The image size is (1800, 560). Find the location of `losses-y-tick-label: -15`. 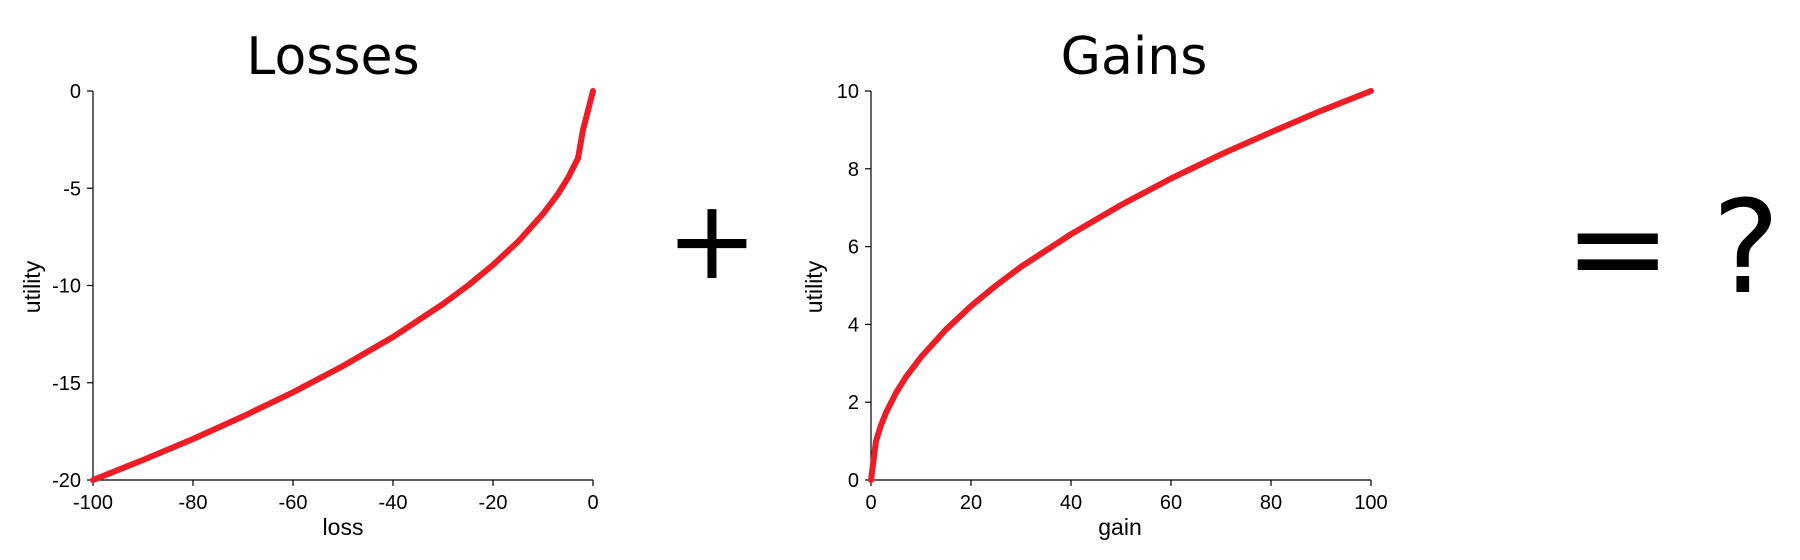

losses-y-tick-label: -15 is located at coordinates (66, 384).